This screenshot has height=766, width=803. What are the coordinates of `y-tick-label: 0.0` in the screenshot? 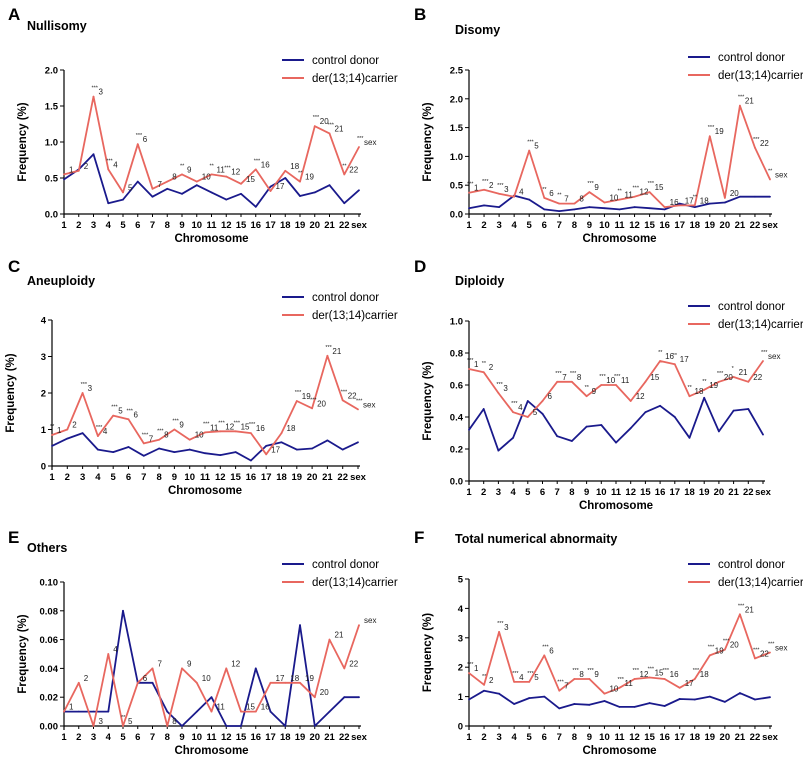 It's located at (456, 482).